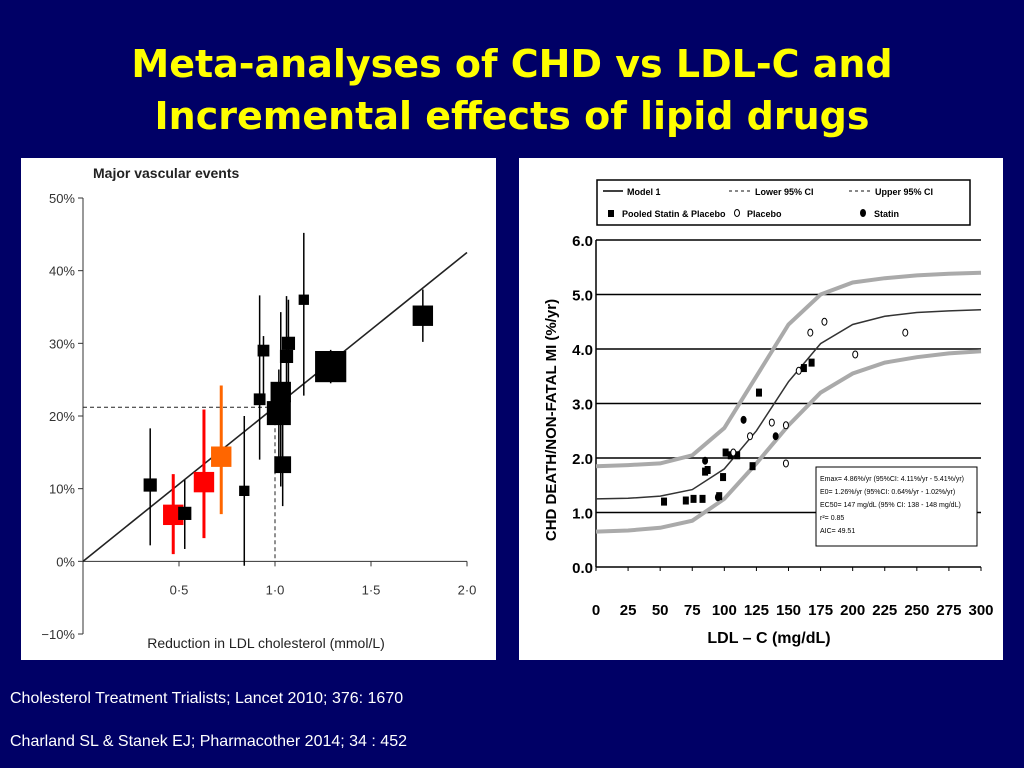  Describe the element at coordinates (582, 514) in the screenshot. I see `y-tick-label: 1.0` at that location.